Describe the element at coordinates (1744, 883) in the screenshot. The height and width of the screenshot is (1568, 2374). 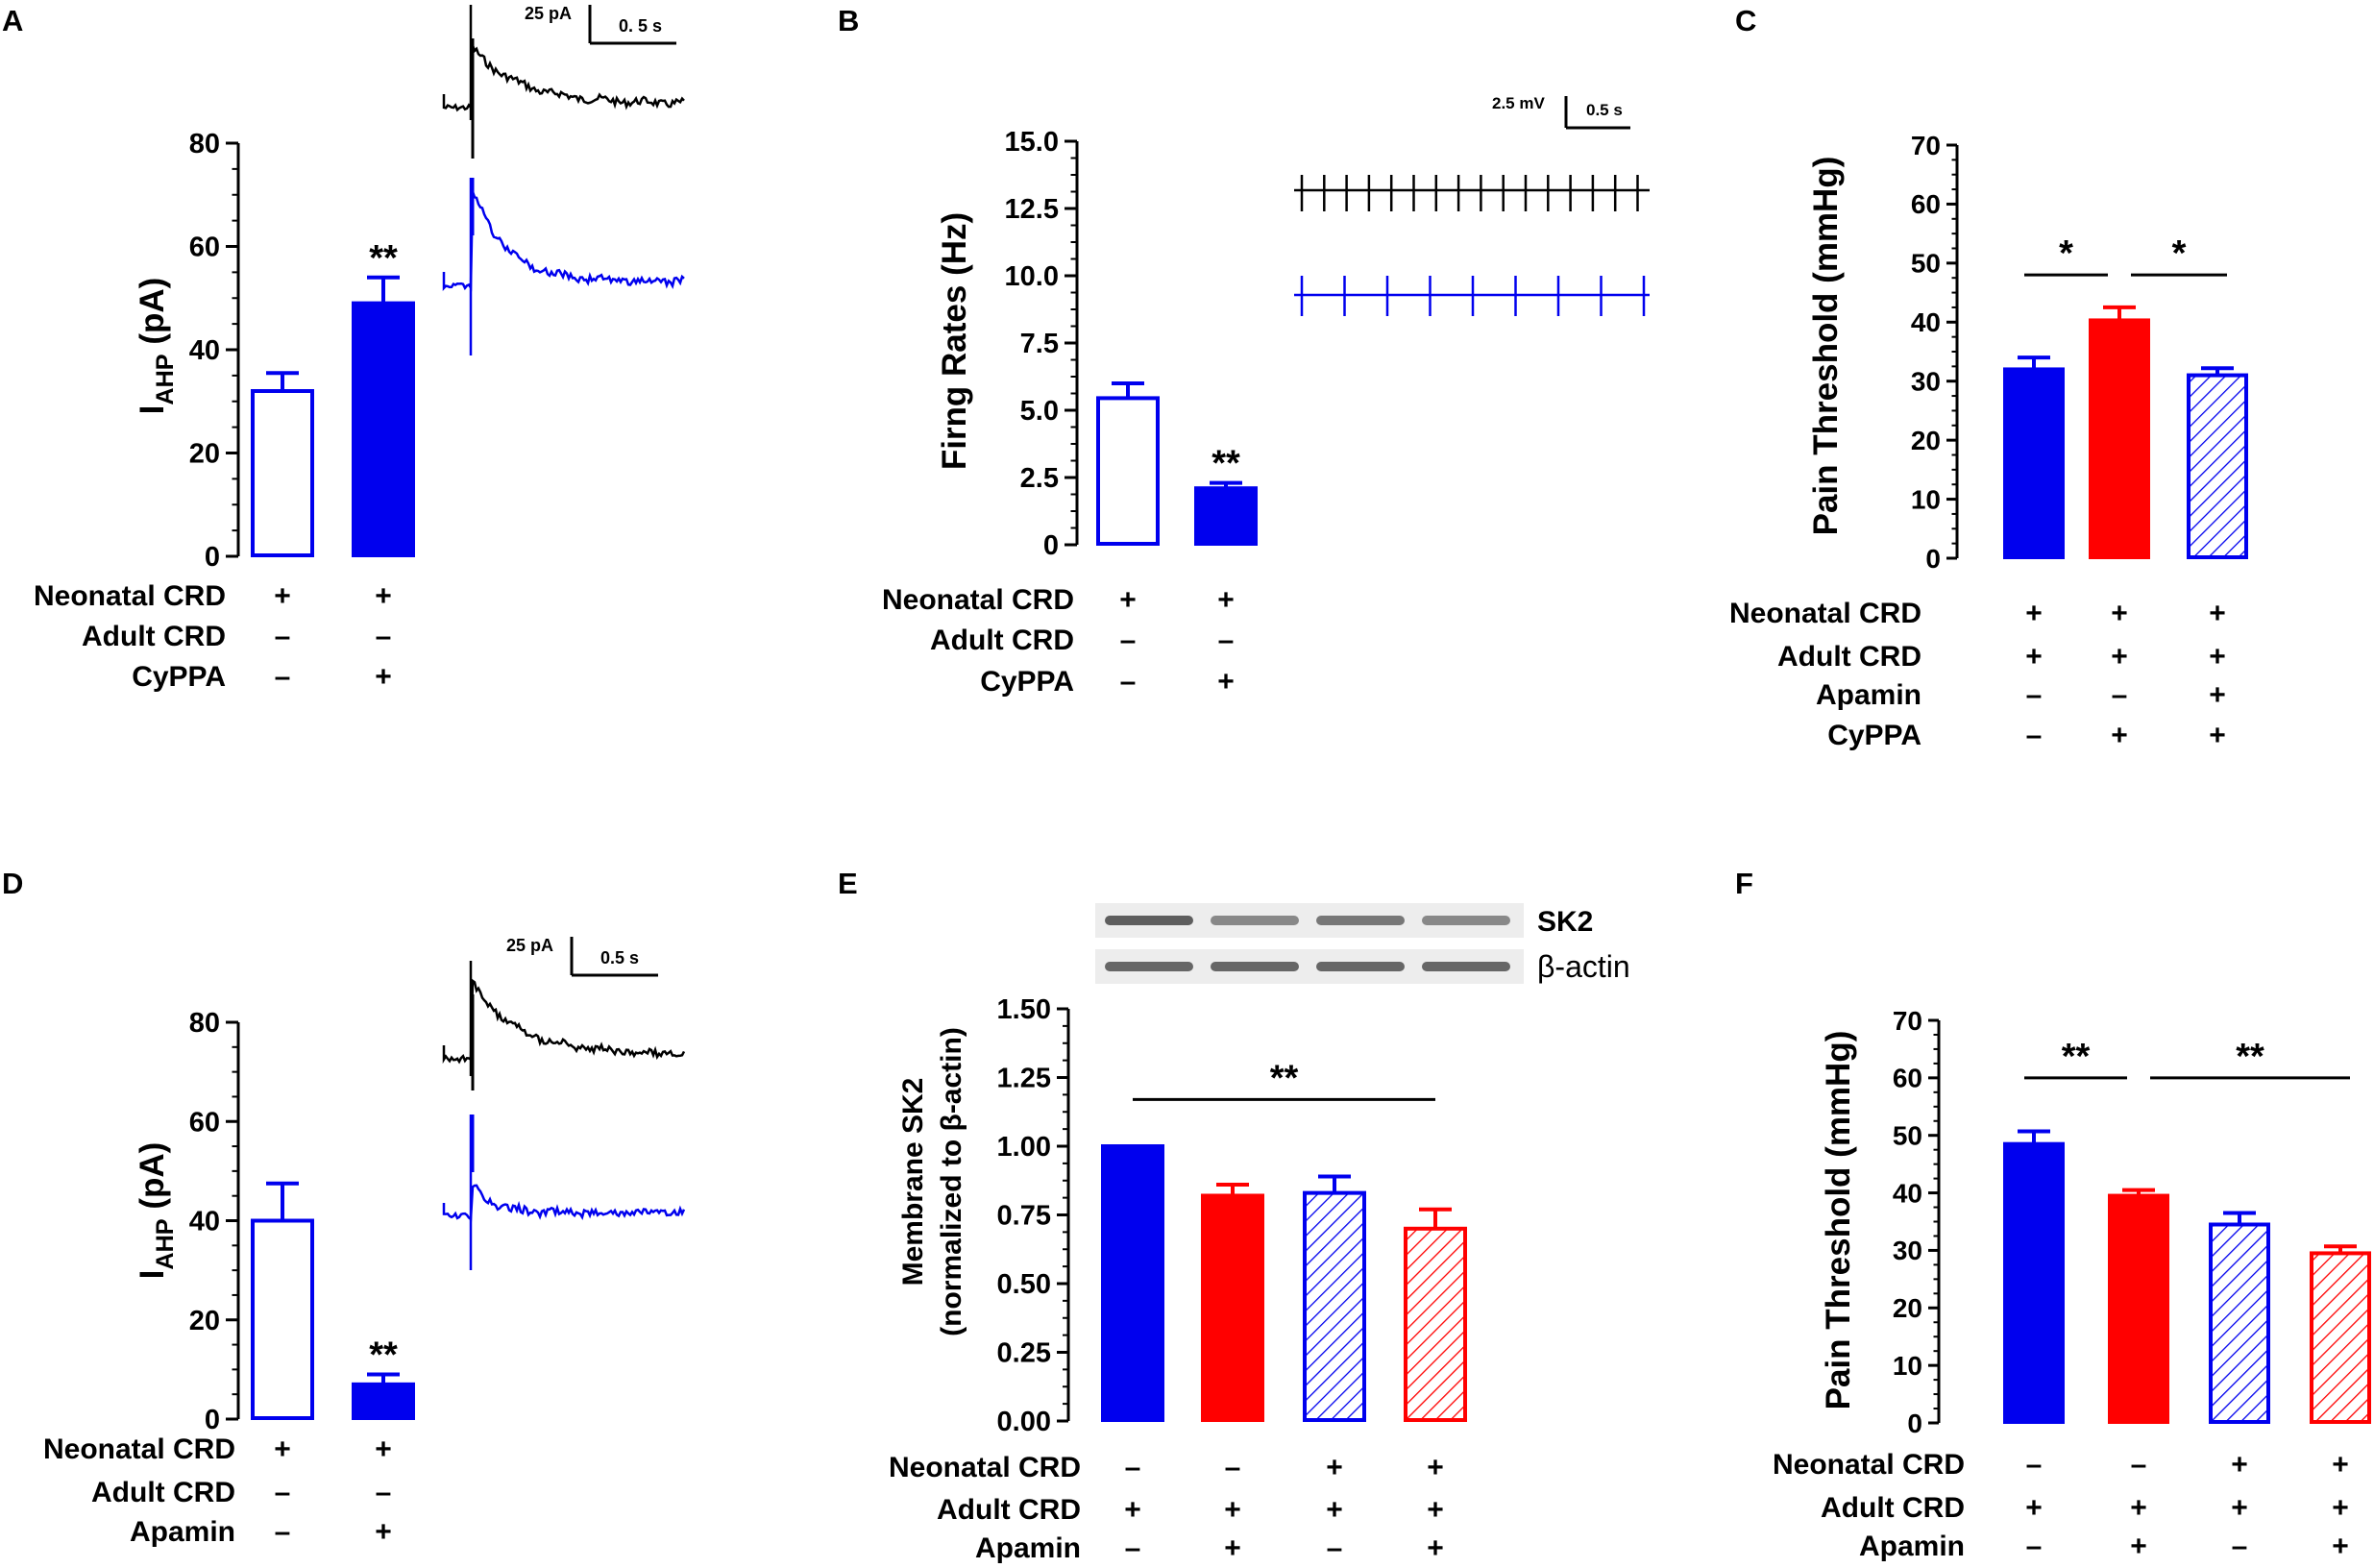
I see `panel-letter: F` at that location.